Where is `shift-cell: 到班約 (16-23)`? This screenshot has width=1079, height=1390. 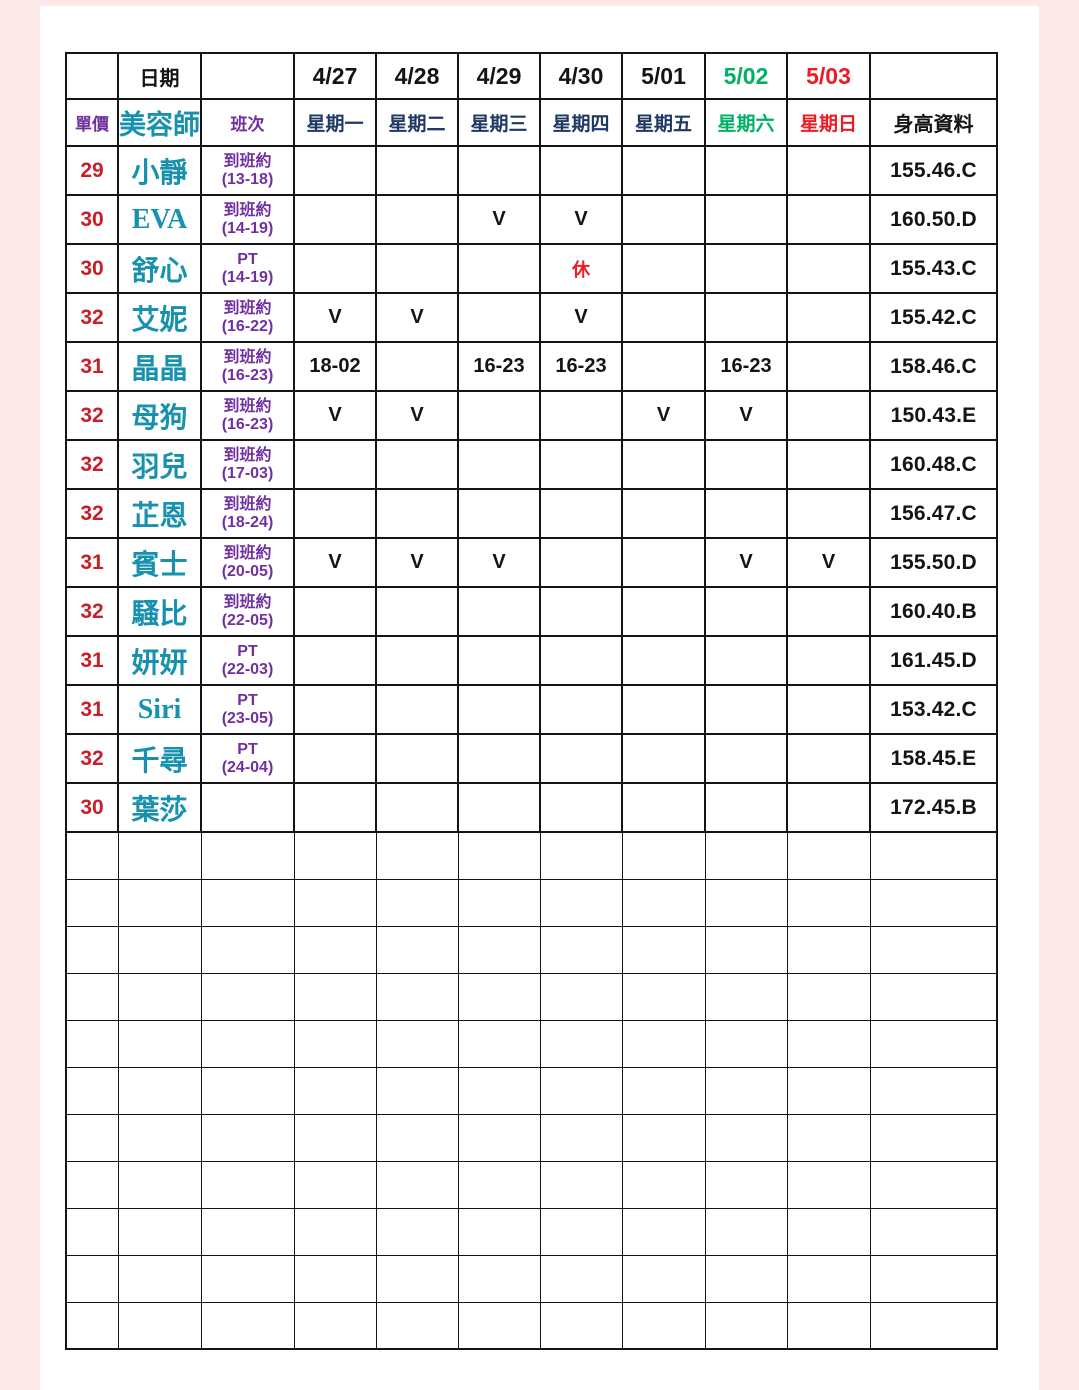
shift-cell: 到班約 (16-23) is located at coordinates (247, 366).